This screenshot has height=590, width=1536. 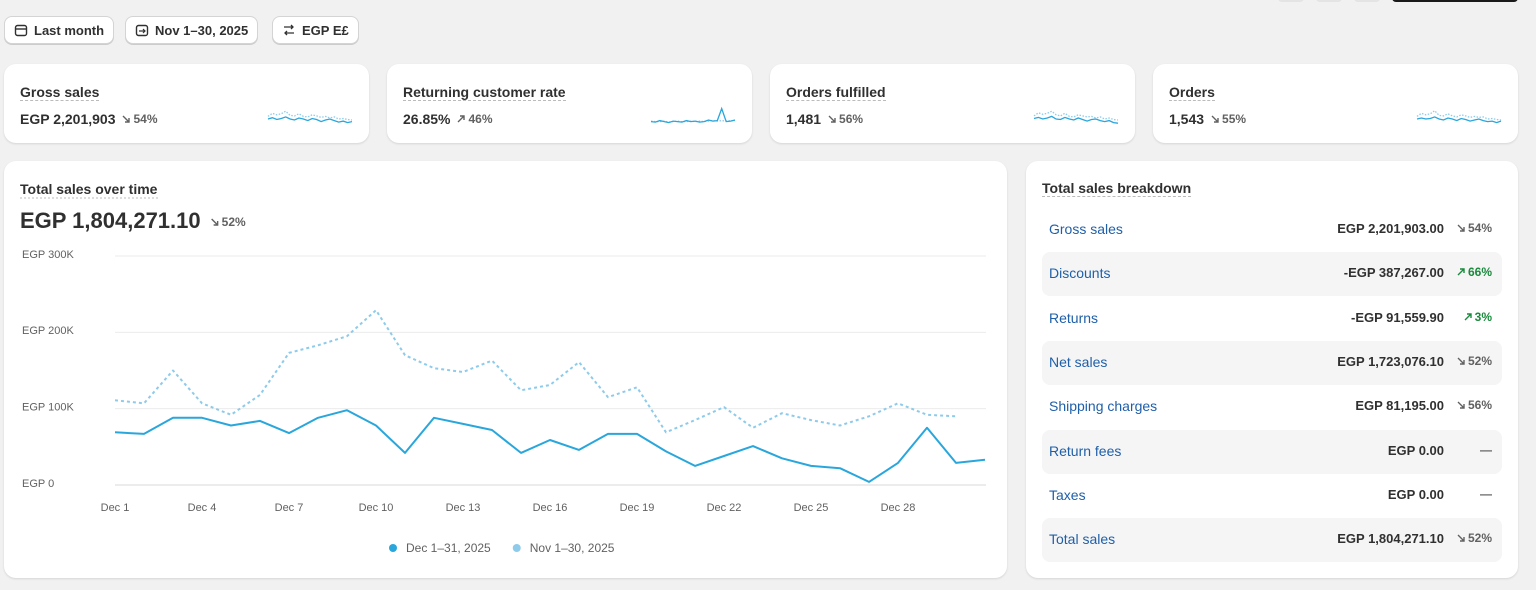 What do you see at coordinates (1486, 493) in the screenshot?
I see `change-text: —` at bounding box center [1486, 493].